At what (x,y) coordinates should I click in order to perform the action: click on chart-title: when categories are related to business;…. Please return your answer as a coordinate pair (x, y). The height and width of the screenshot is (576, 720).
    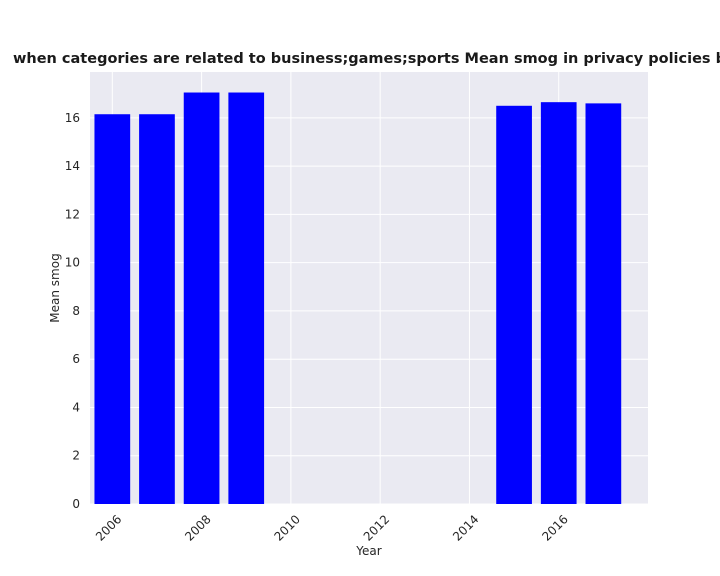
    Looking at the image, I should click on (366, 59).